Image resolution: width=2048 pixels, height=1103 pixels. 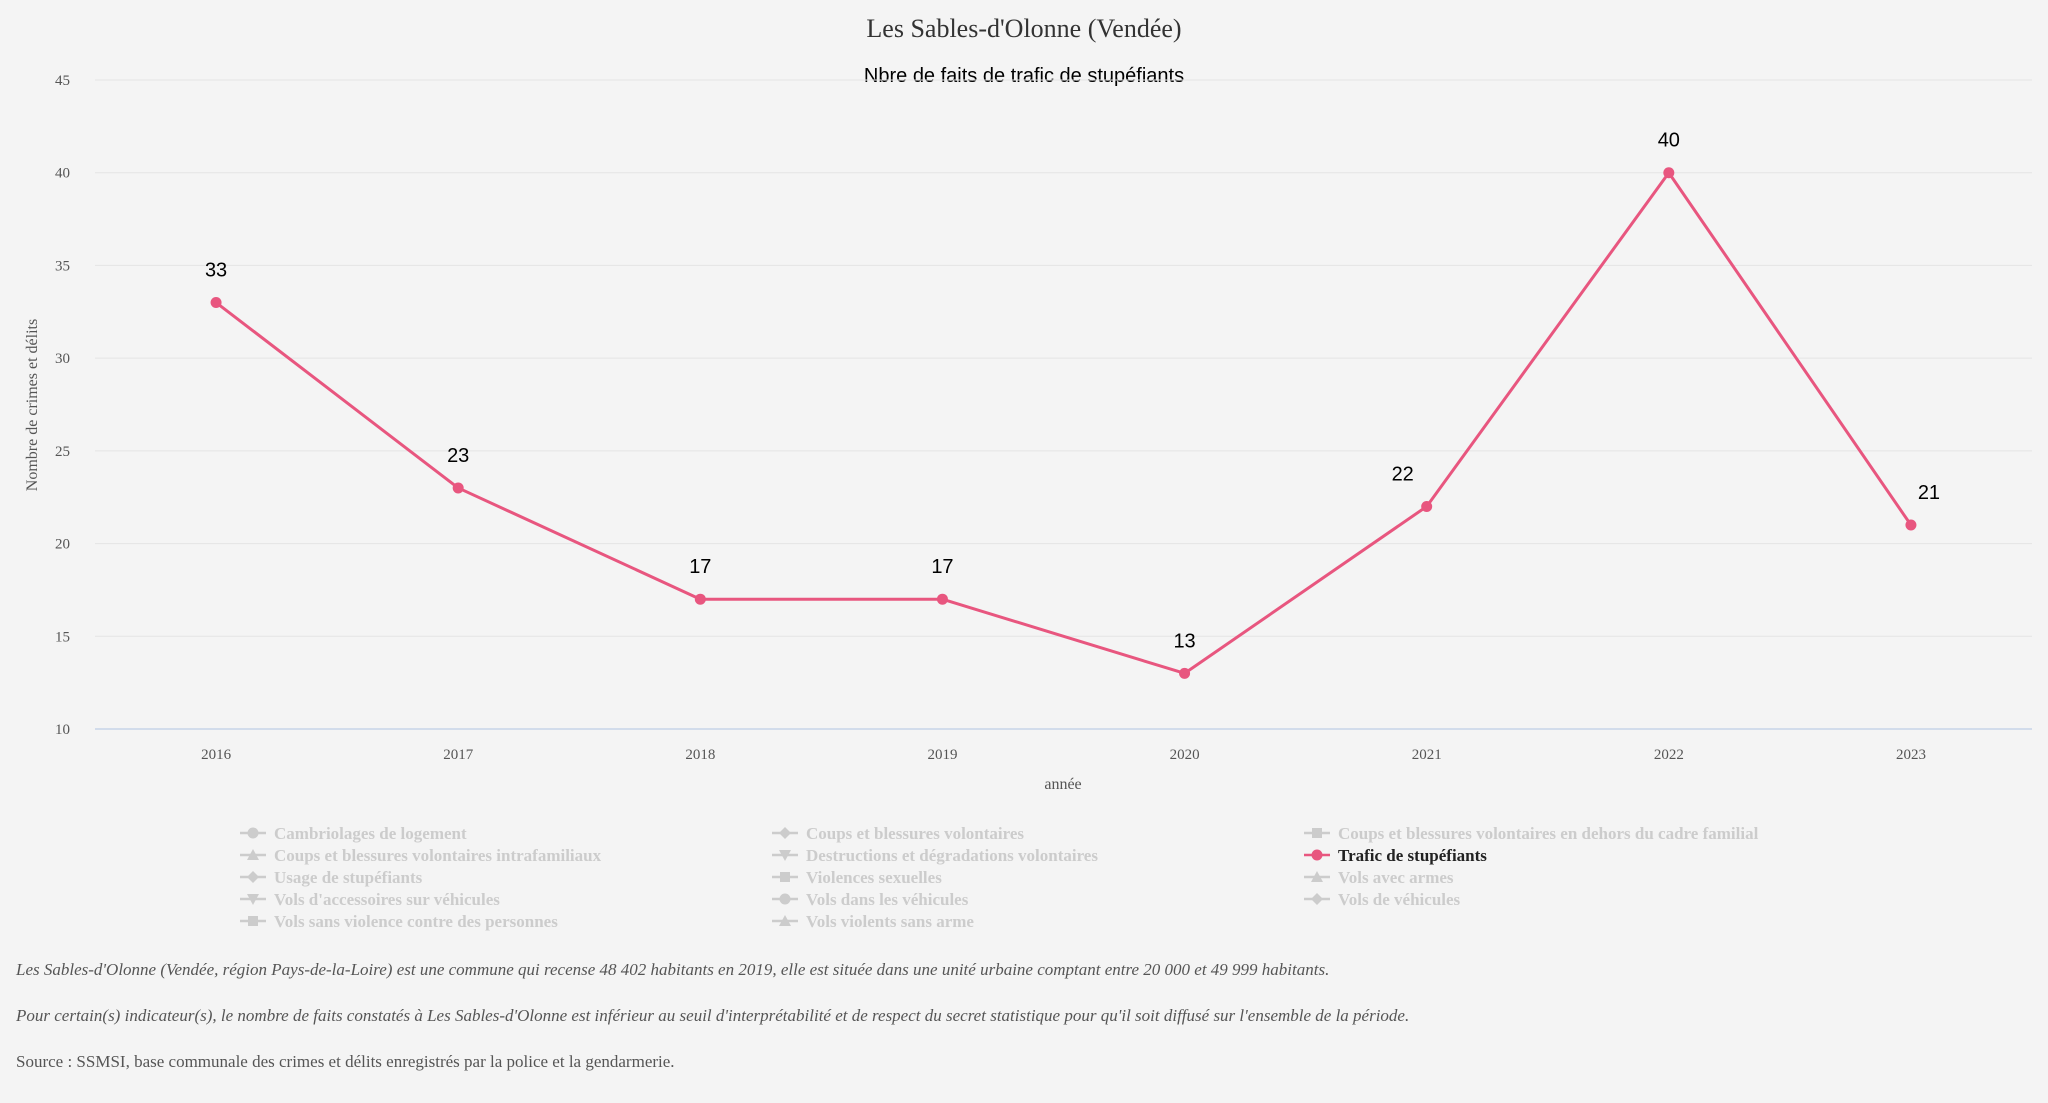 What do you see at coordinates (62, 174) in the screenshot?
I see `y-tick-label: 40` at bounding box center [62, 174].